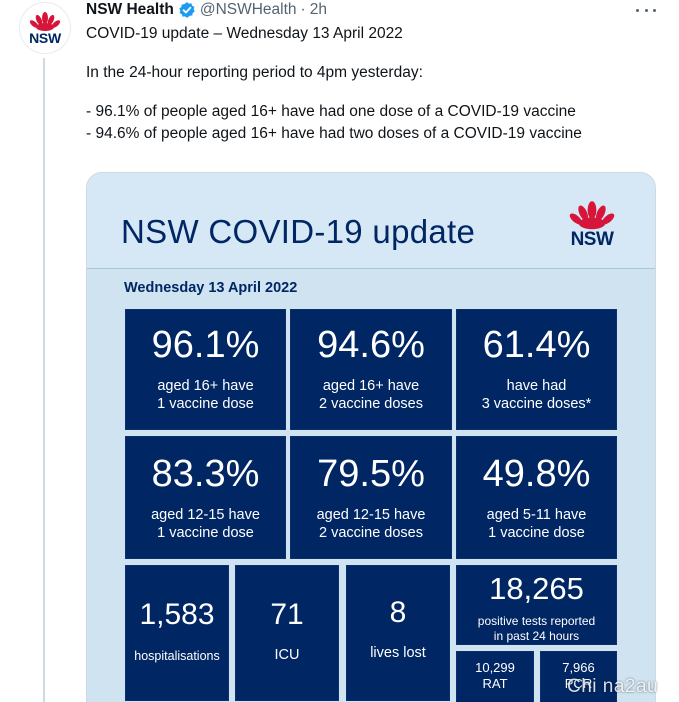  I want to click on stat-value: 10,299, so click(495, 667).